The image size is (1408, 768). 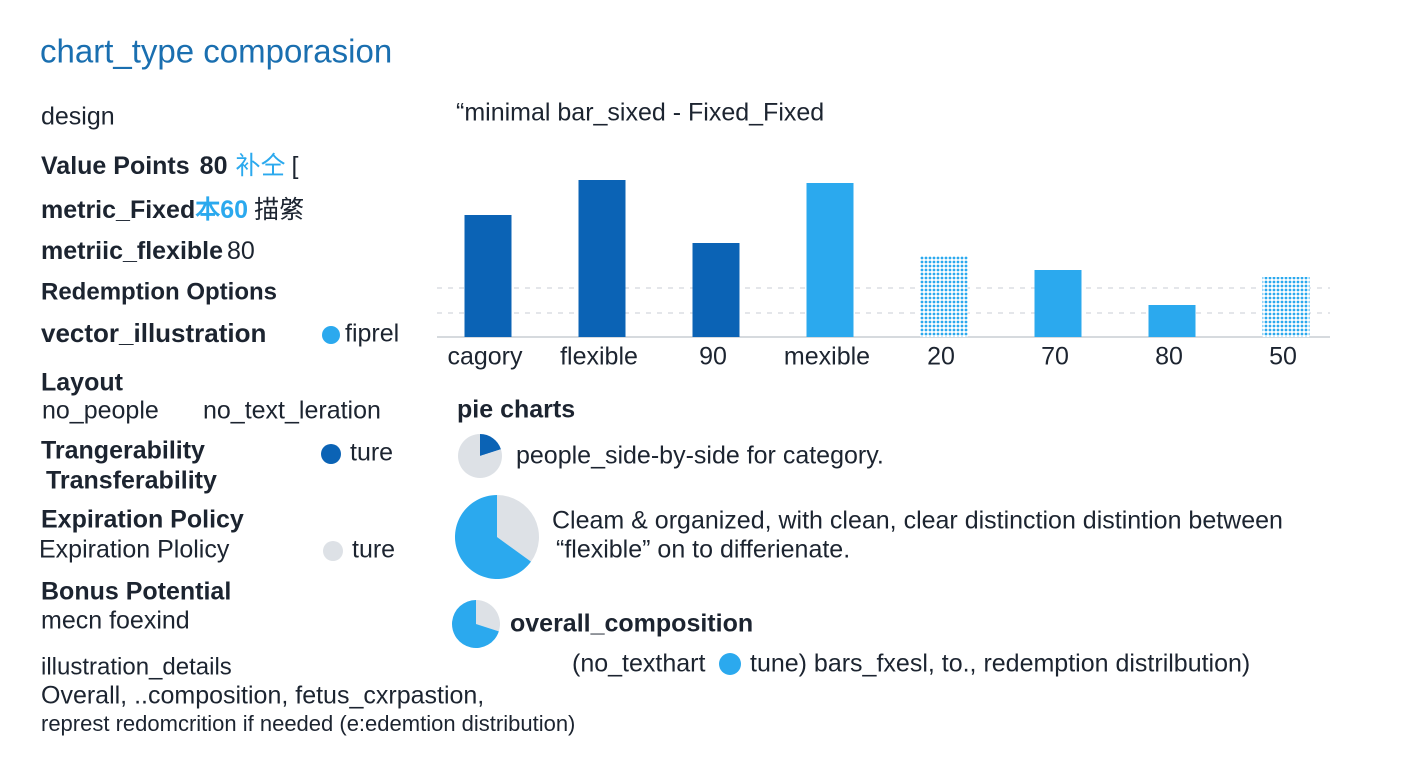 What do you see at coordinates (82, 383) in the screenshot?
I see `layout-label: Layout` at bounding box center [82, 383].